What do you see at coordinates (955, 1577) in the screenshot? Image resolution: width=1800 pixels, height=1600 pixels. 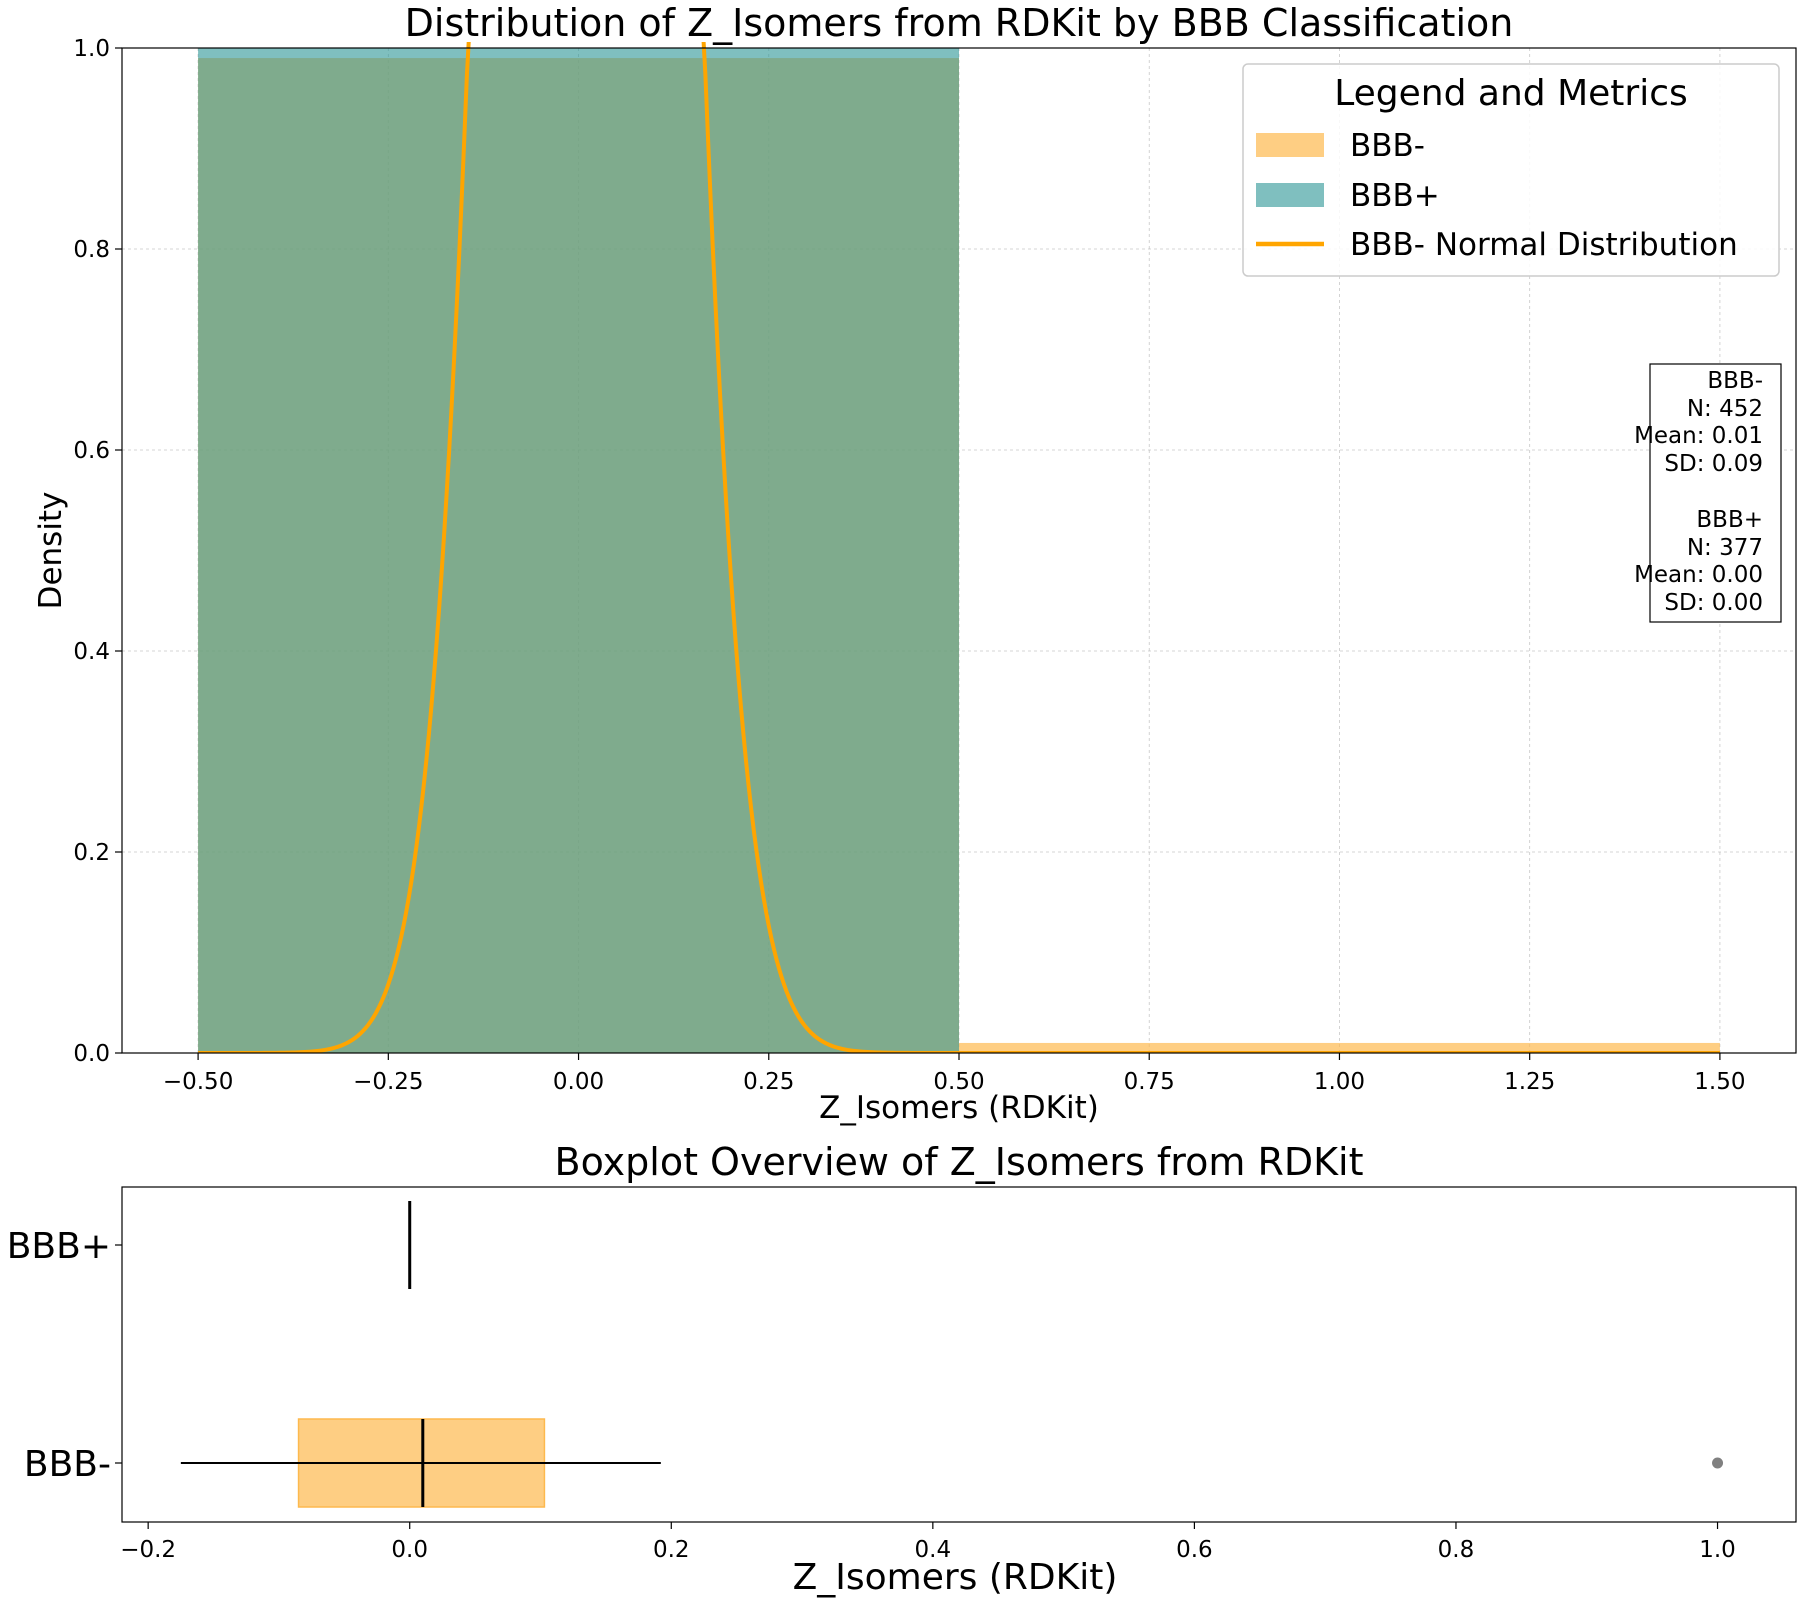 I see `boxplot-x-axis-label: Z_Isomers (RDKit)` at bounding box center [955, 1577].